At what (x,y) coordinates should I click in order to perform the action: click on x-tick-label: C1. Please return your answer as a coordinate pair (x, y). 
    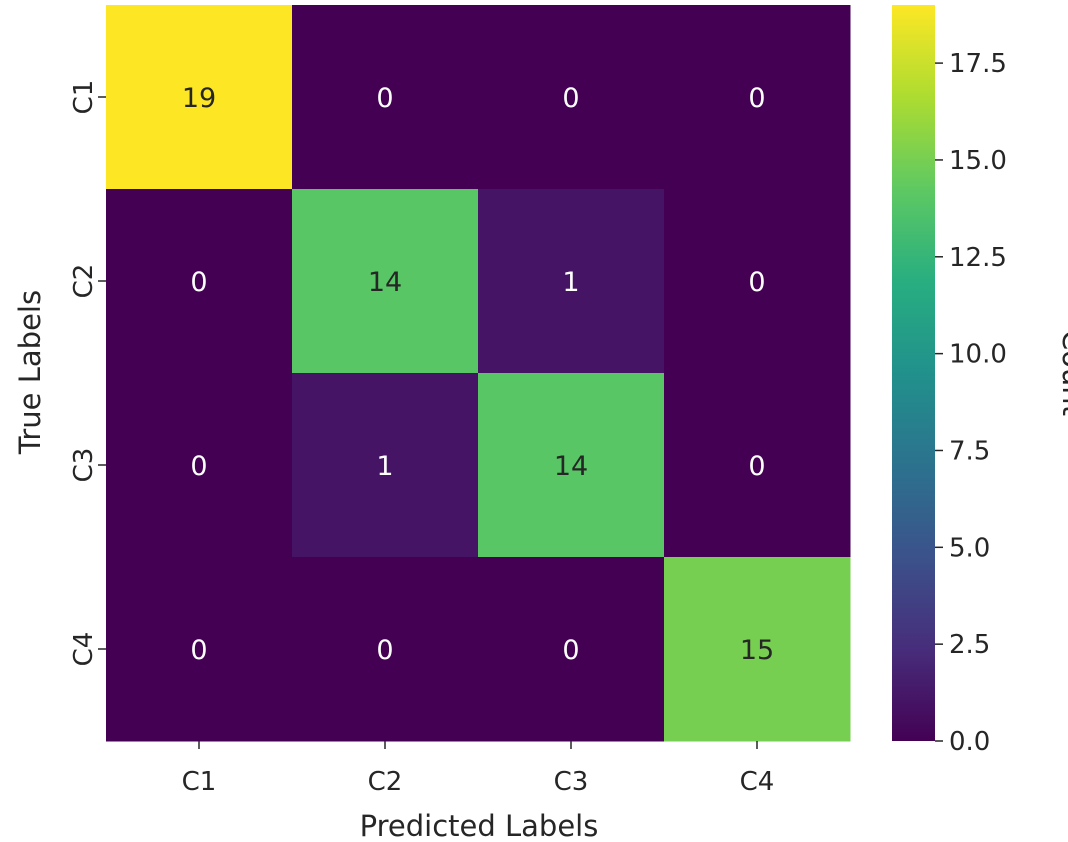
    Looking at the image, I should click on (199, 782).